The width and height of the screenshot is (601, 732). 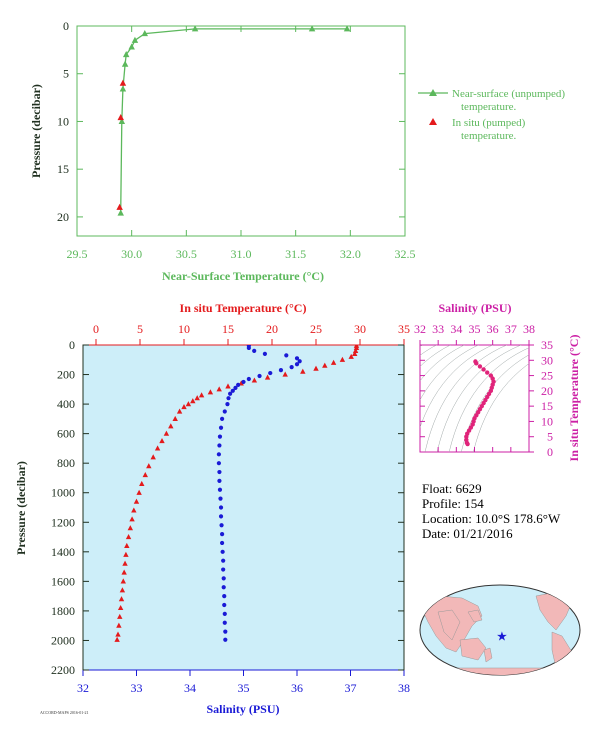 What do you see at coordinates (474, 308) in the screenshot?
I see `ts-title: Salinity (PSU)` at bounding box center [474, 308].